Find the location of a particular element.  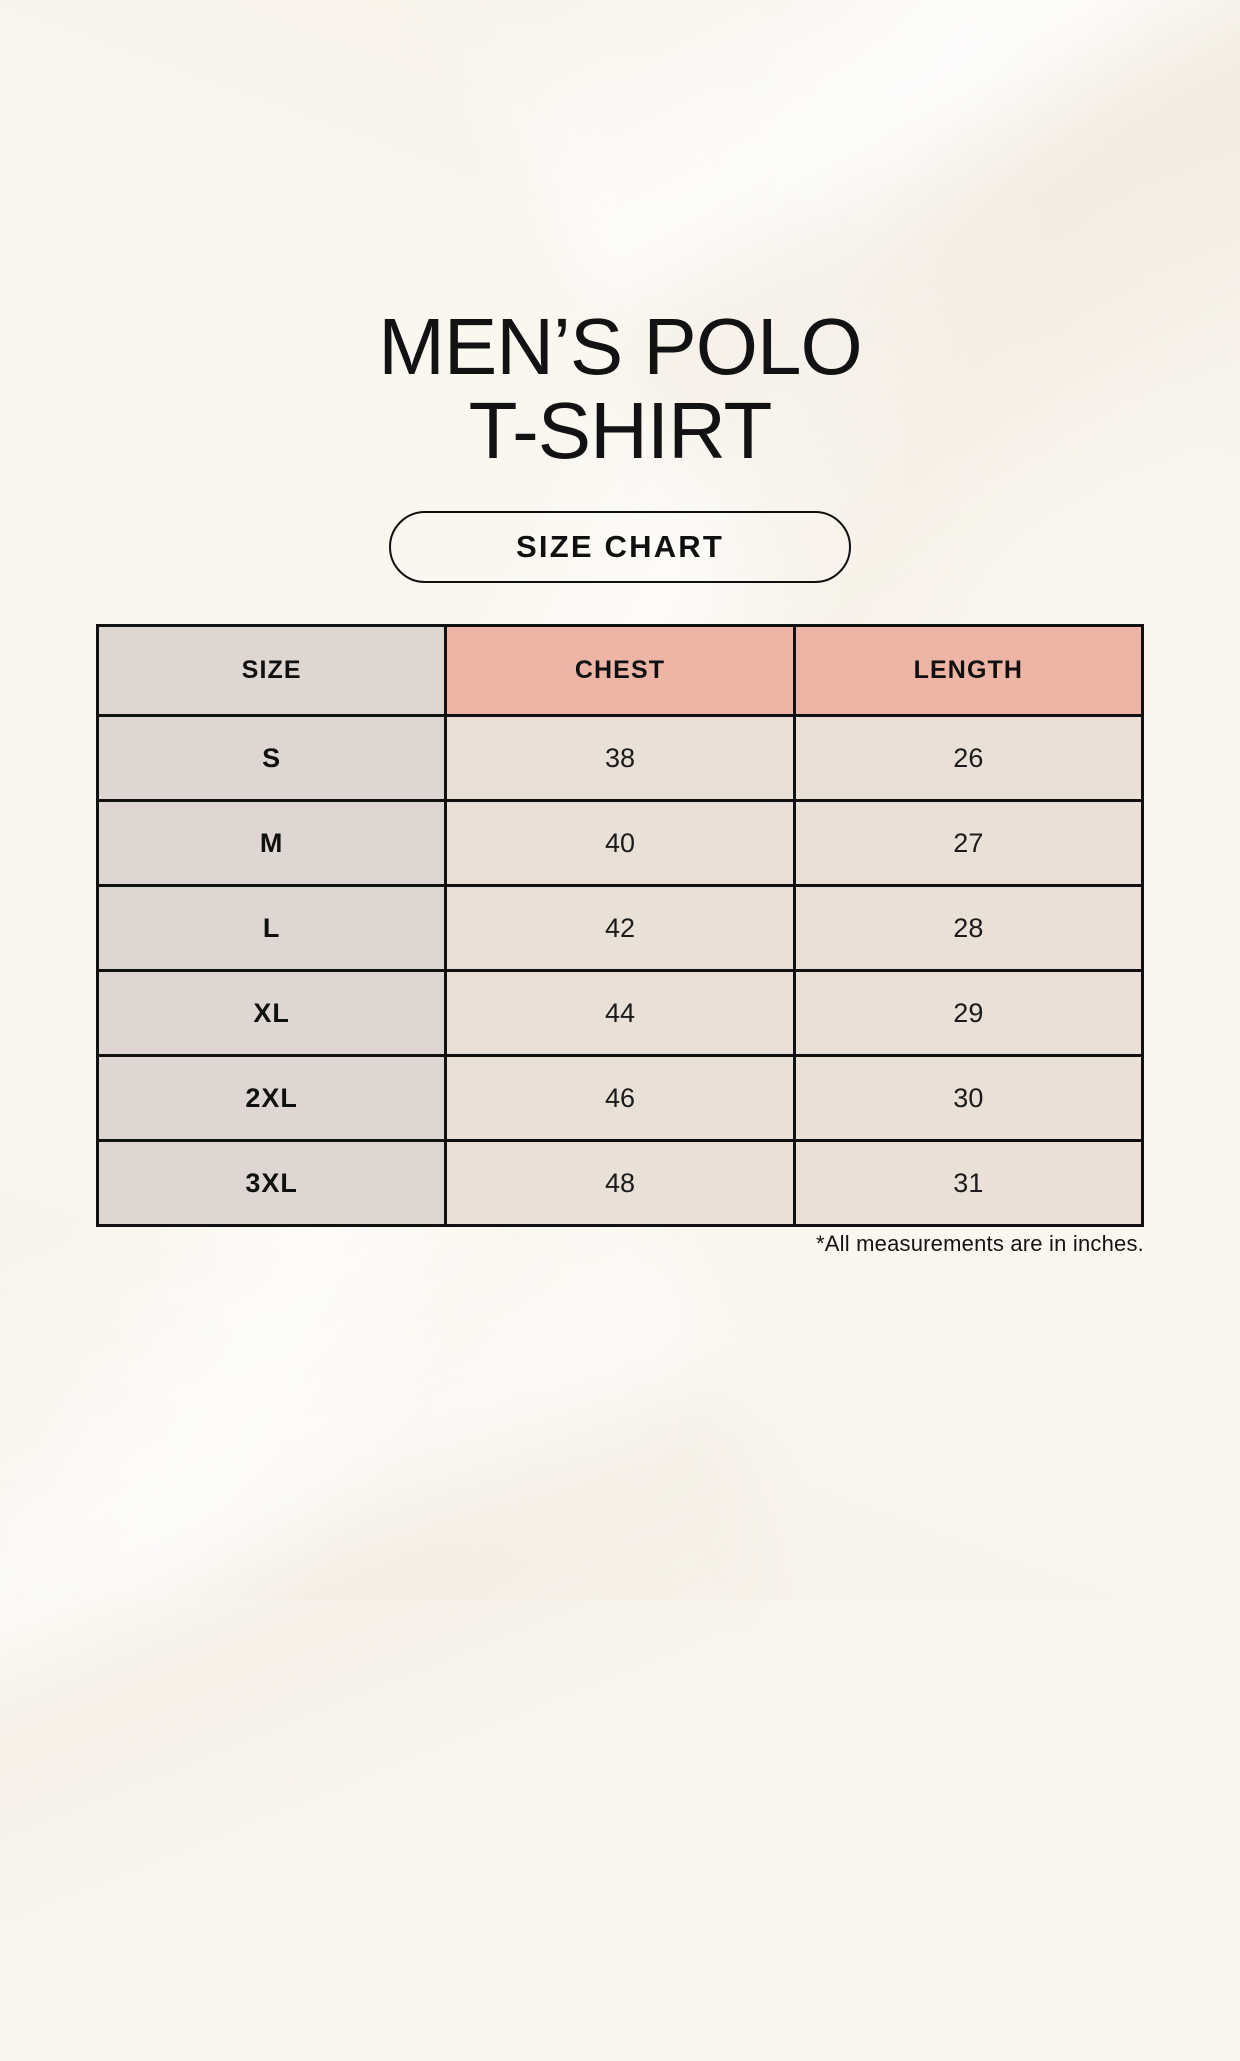

column-header-size: SIZE is located at coordinates (271, 670).